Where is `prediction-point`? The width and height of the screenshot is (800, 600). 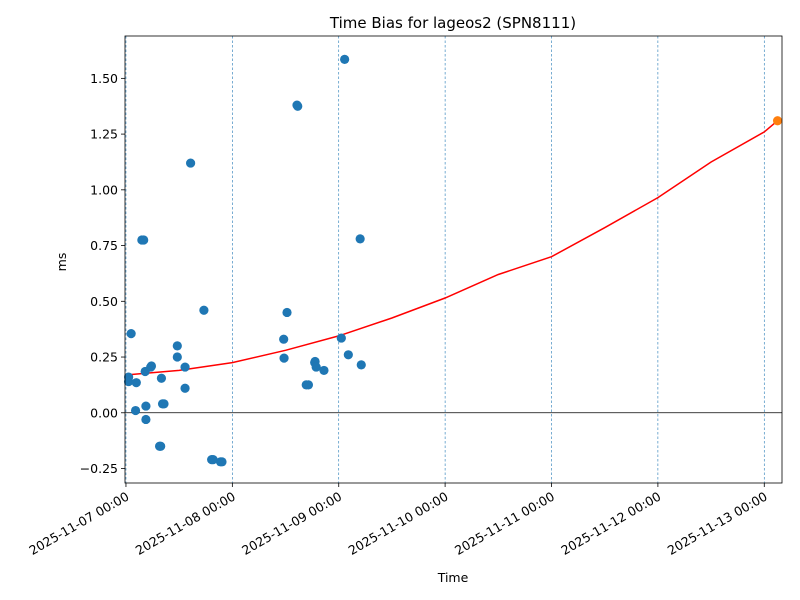 prediction-point is located at coordinates (777, 121).